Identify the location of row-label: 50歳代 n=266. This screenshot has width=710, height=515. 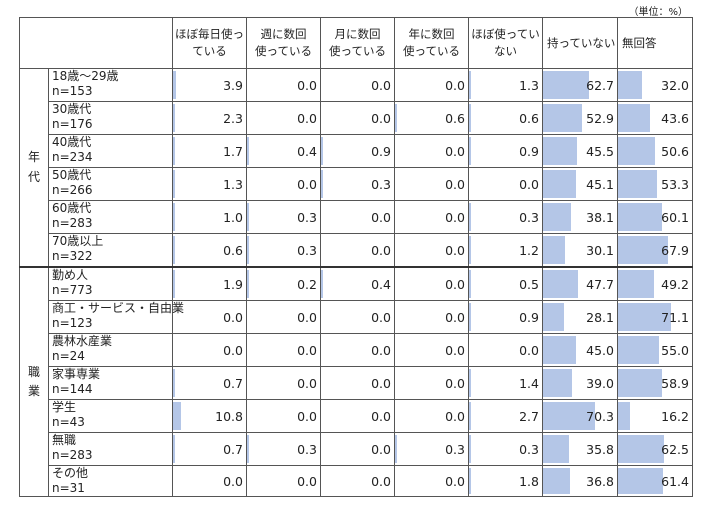
(110, 184).